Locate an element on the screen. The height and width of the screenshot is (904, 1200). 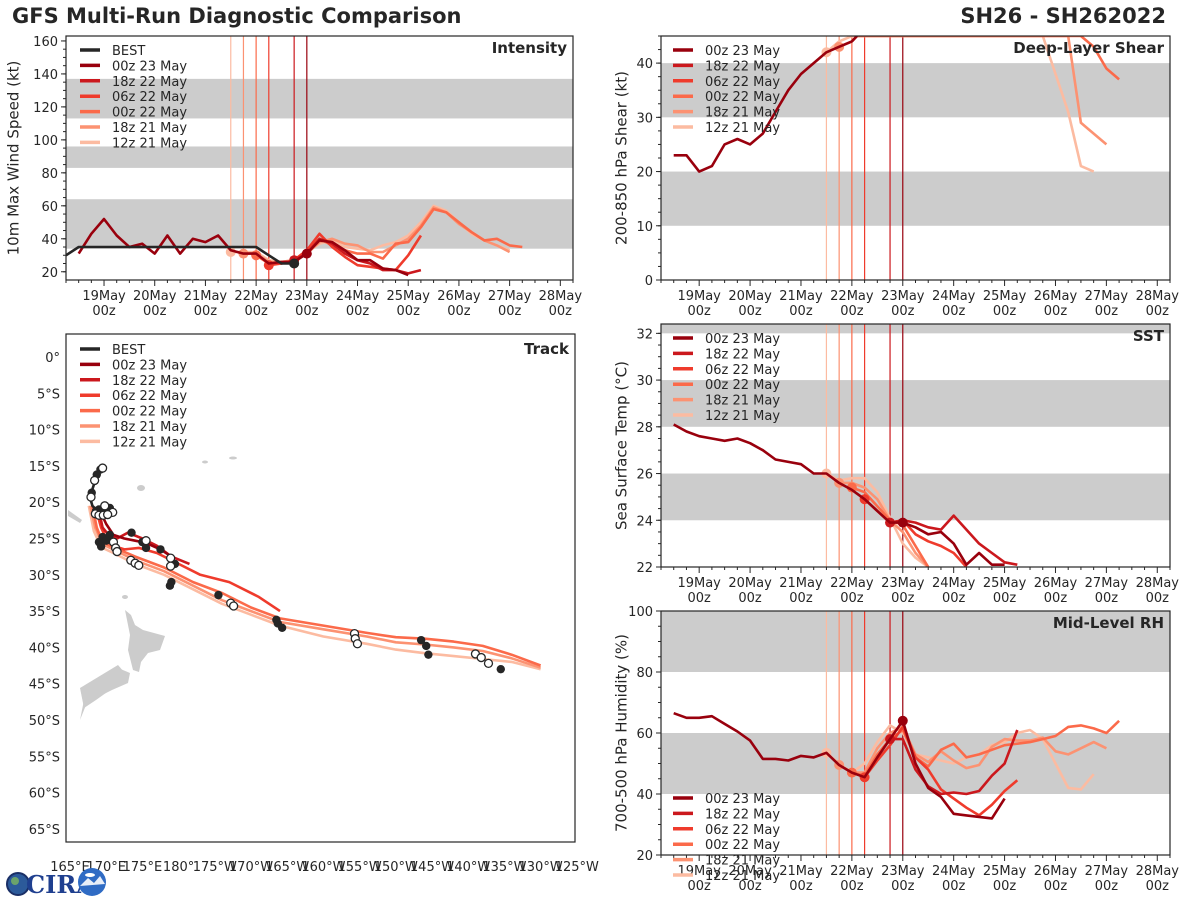
x-tick-label: 22May is located at coordinates (852, 871).